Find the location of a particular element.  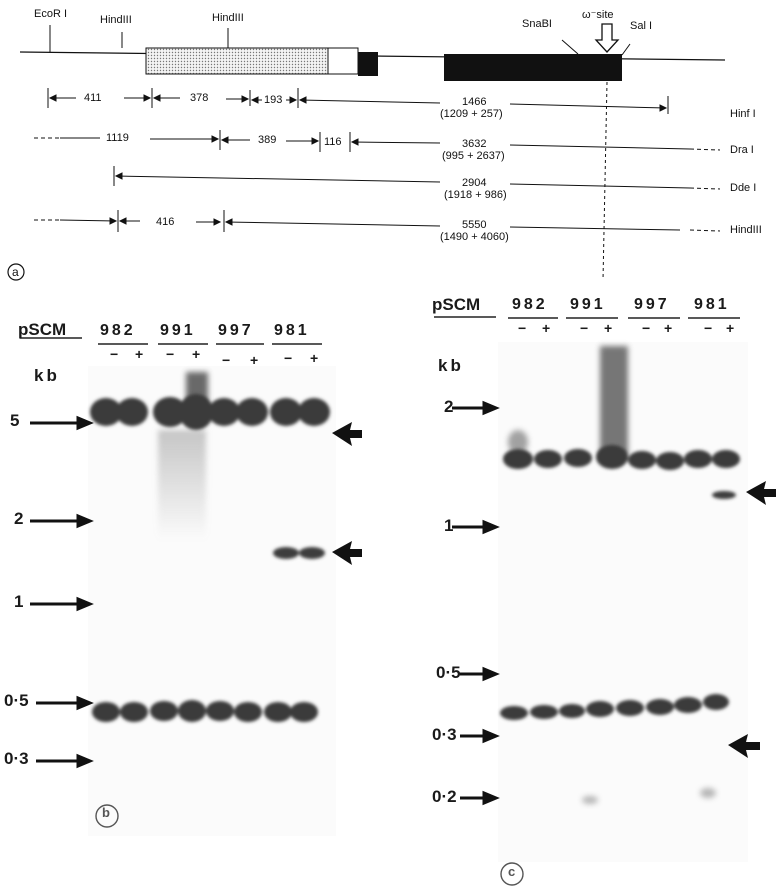

bands-upper-b is located at coordinates (210, 412).